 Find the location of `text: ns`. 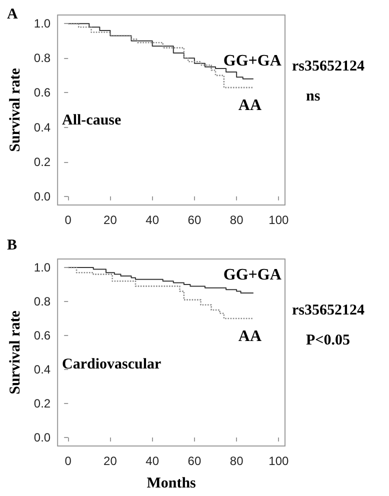

text: ns is located at coordinates (313, 96).